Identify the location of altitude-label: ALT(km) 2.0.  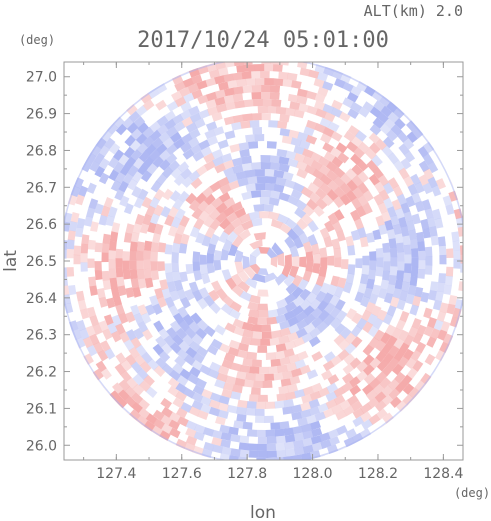
(413, 11).